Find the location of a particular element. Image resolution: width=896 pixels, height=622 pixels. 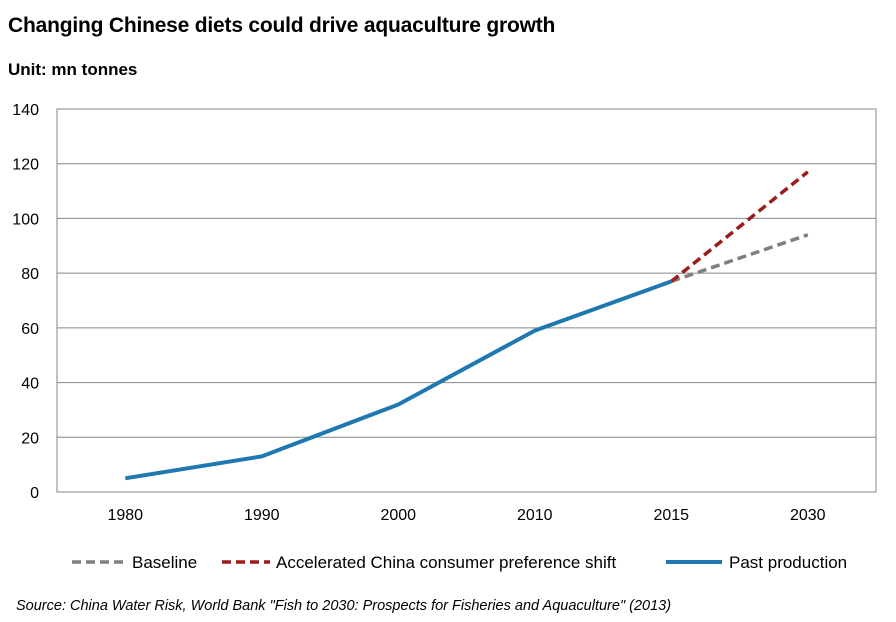

y-tick-label: 20 is located at coordinates (30, 438).